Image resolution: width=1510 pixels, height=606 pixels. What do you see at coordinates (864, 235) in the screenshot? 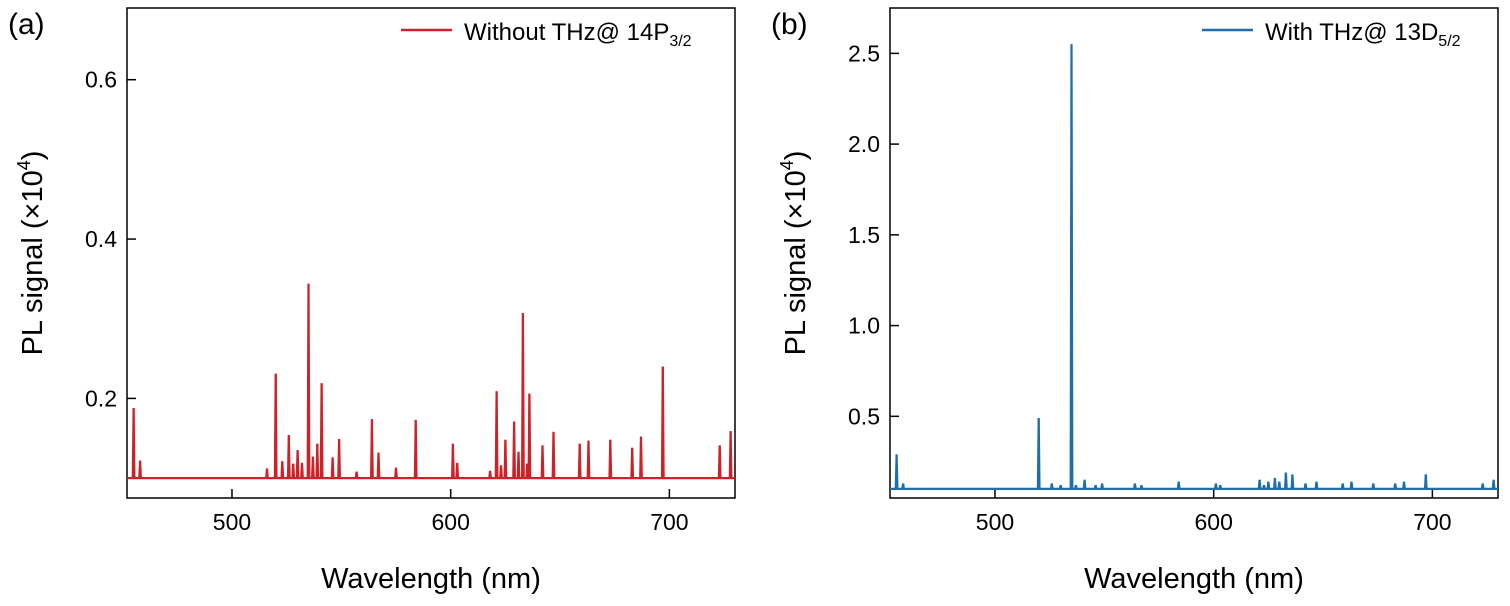
I see `y-tick-label: 1.5` at bounding box center [864, 235].